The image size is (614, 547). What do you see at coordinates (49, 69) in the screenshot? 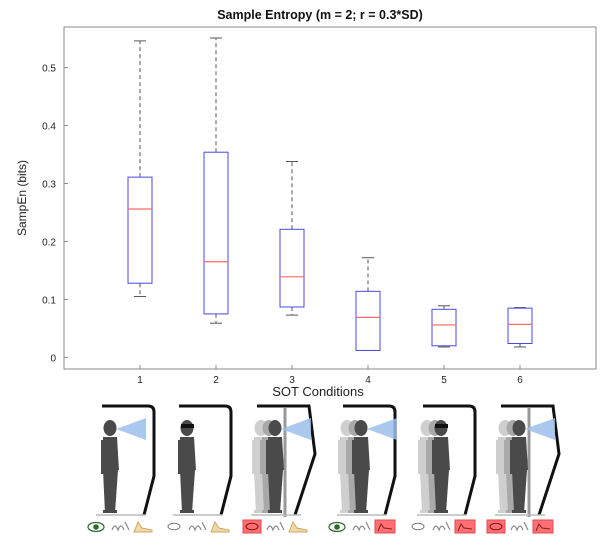
I see `y-tick-label: 0.5` at bounding box center [49, 69].